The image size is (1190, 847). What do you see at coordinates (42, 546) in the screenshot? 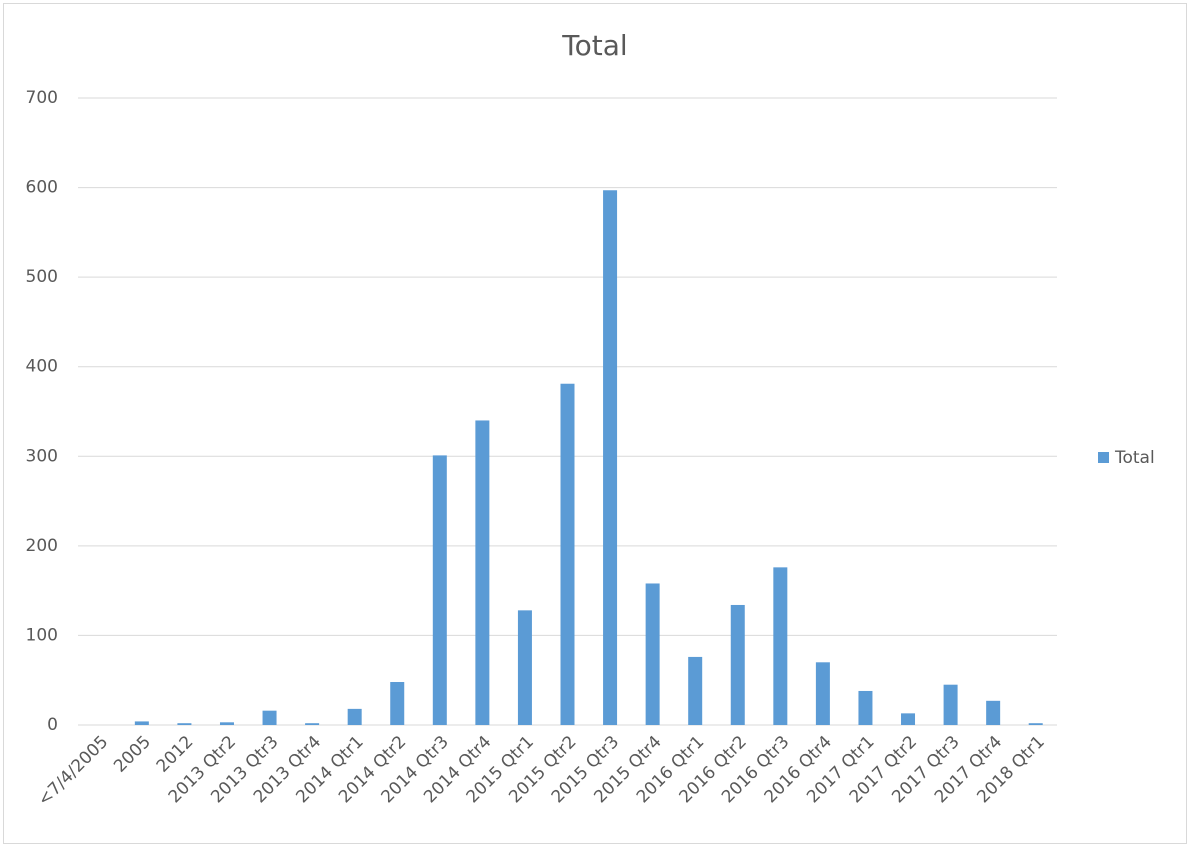
I see `y-tick-label: 200` at bounding box center [42, 546].